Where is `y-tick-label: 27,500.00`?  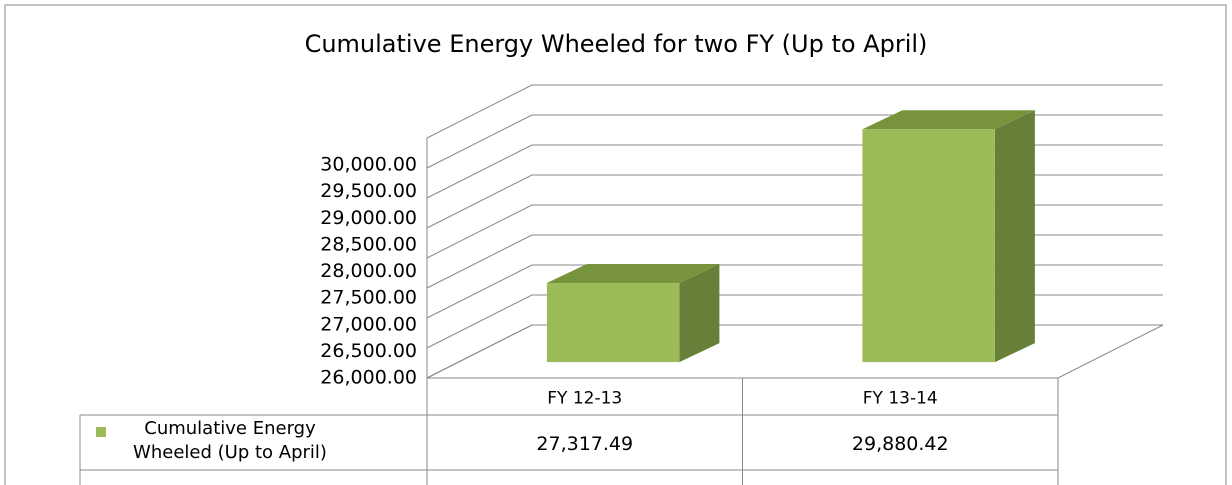
y-tick-label: 27,500.00 is located at coordinates (368, 298).